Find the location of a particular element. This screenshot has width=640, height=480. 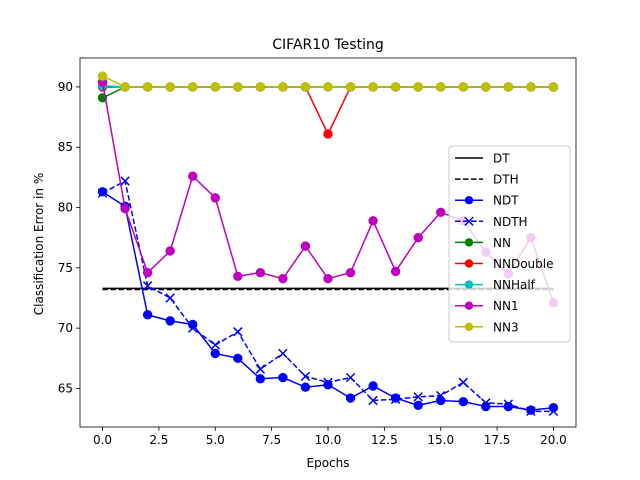

chart-title: CIFAR10 Testing is located at coordinates (327, 45).